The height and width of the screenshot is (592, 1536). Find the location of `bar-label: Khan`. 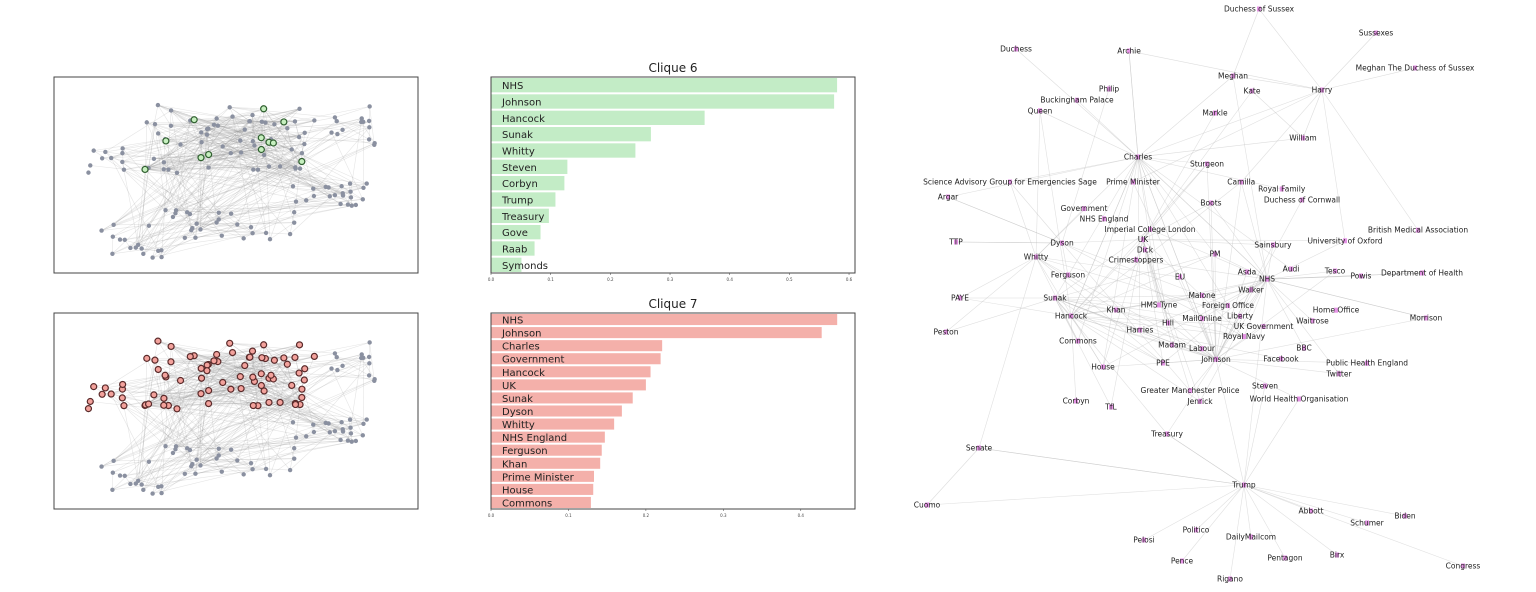

bar-label: Khan is located at coordinates (514, 464).